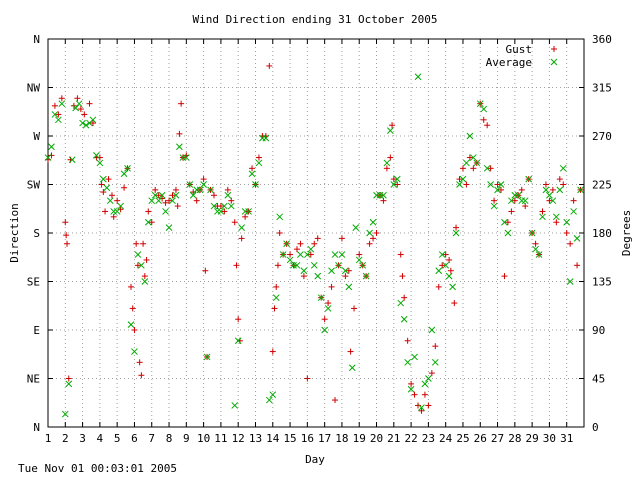 Image resolution: width=640 pixels, height=480 pixels. Describe the element at coordinates (289, 438) in the screenshot. I see `x-tick-label: 15` at that location.